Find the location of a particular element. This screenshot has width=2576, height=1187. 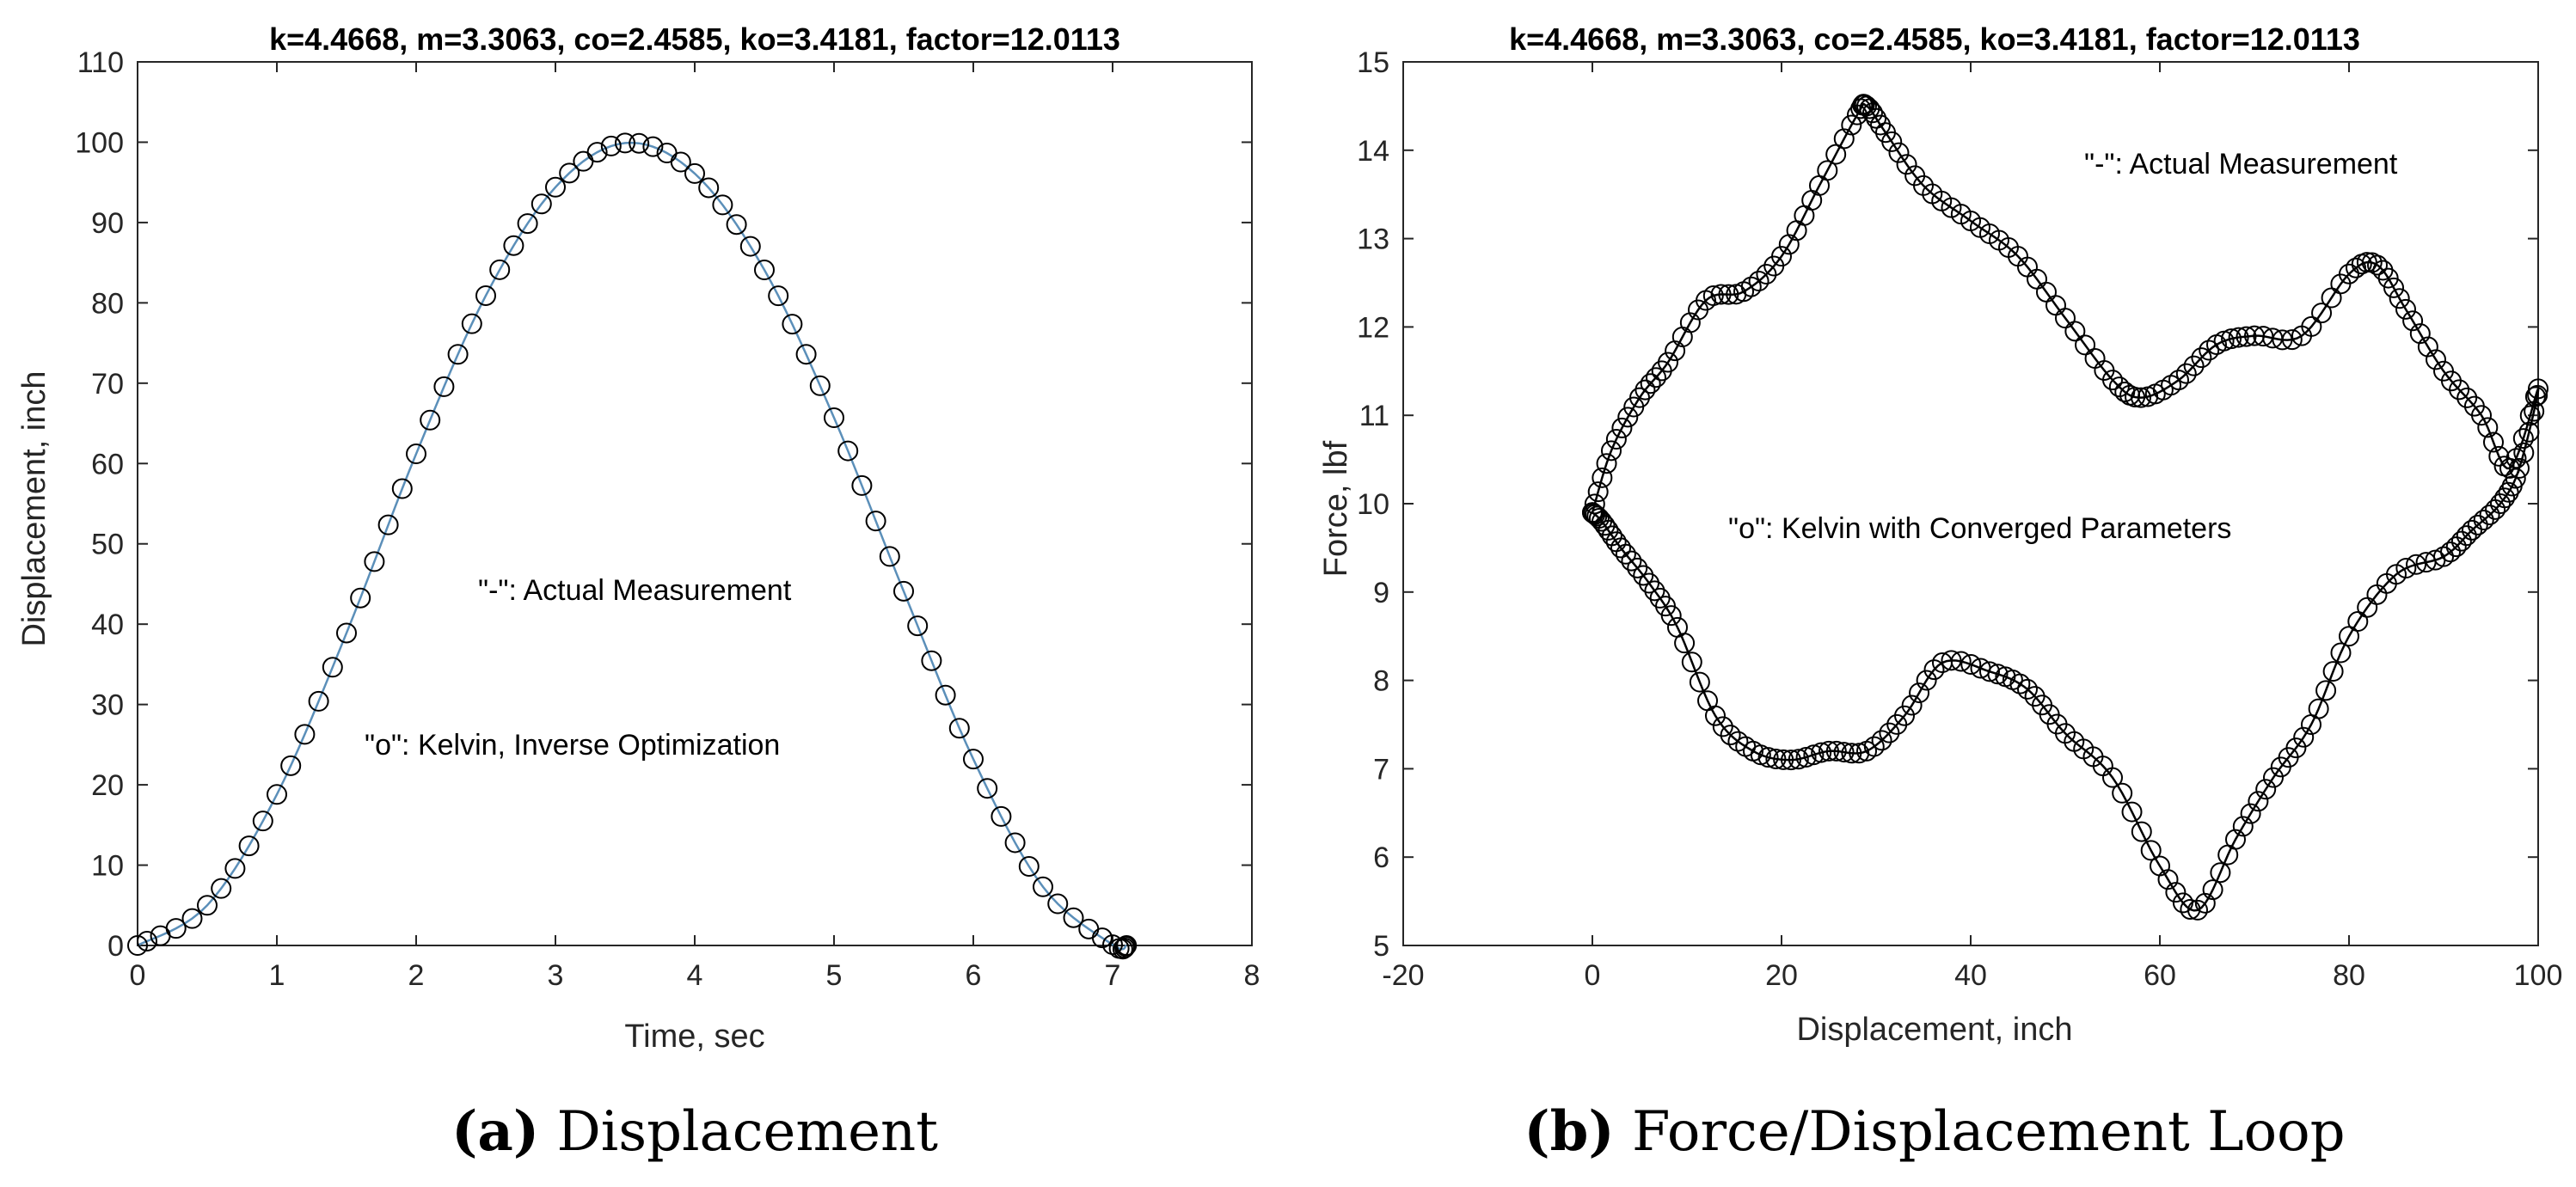

y-axis-label: Force, lbf is located at coordinates (1336, 508).